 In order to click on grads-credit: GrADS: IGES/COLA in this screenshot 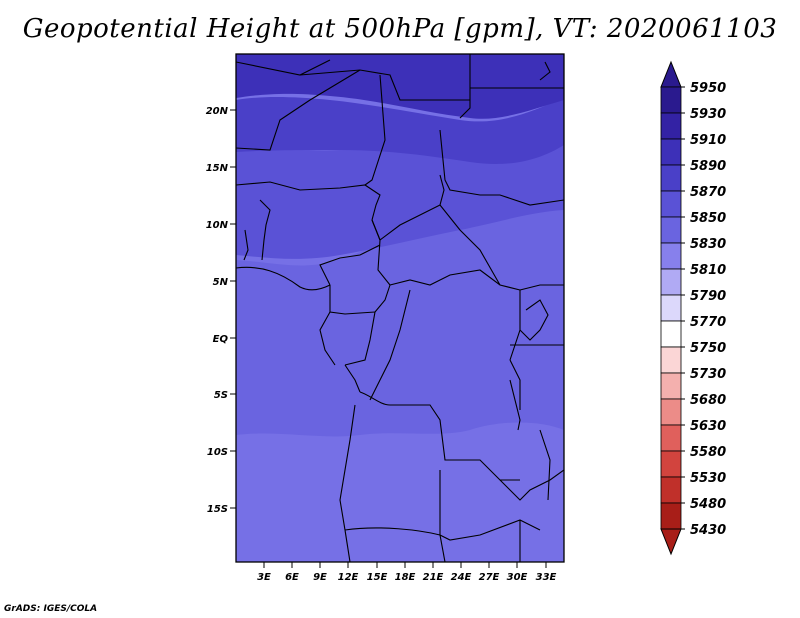, I will do `click(51, 609)`.